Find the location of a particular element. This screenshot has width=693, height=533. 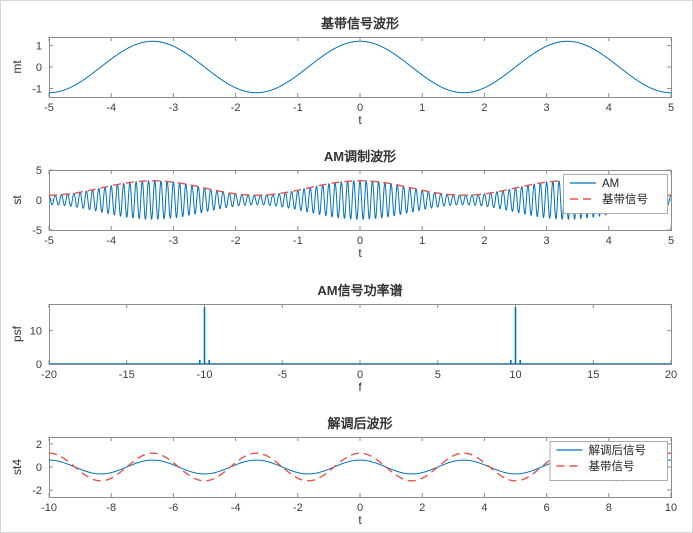

am-plot-area: -5 -4 -3 -2 -1 0 1 2 3 4 5 -5 0 5 AM 基带信号 is located at coordinates (353, 206).